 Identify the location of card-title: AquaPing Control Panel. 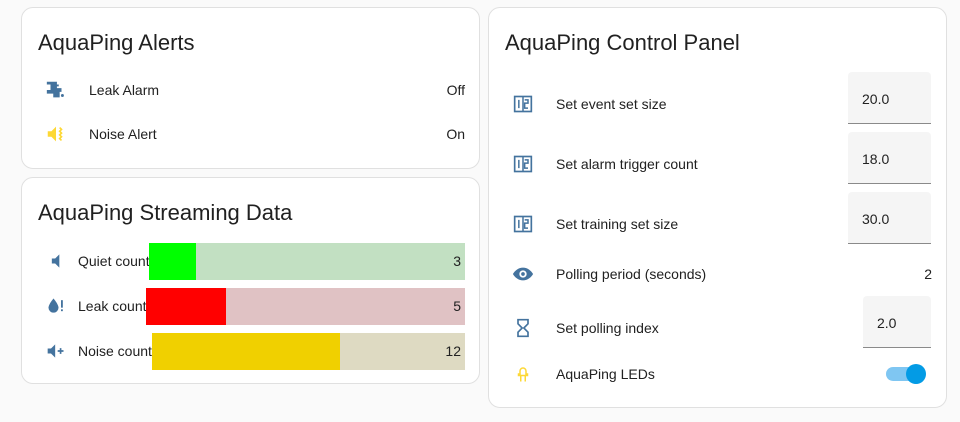
(622, 42).